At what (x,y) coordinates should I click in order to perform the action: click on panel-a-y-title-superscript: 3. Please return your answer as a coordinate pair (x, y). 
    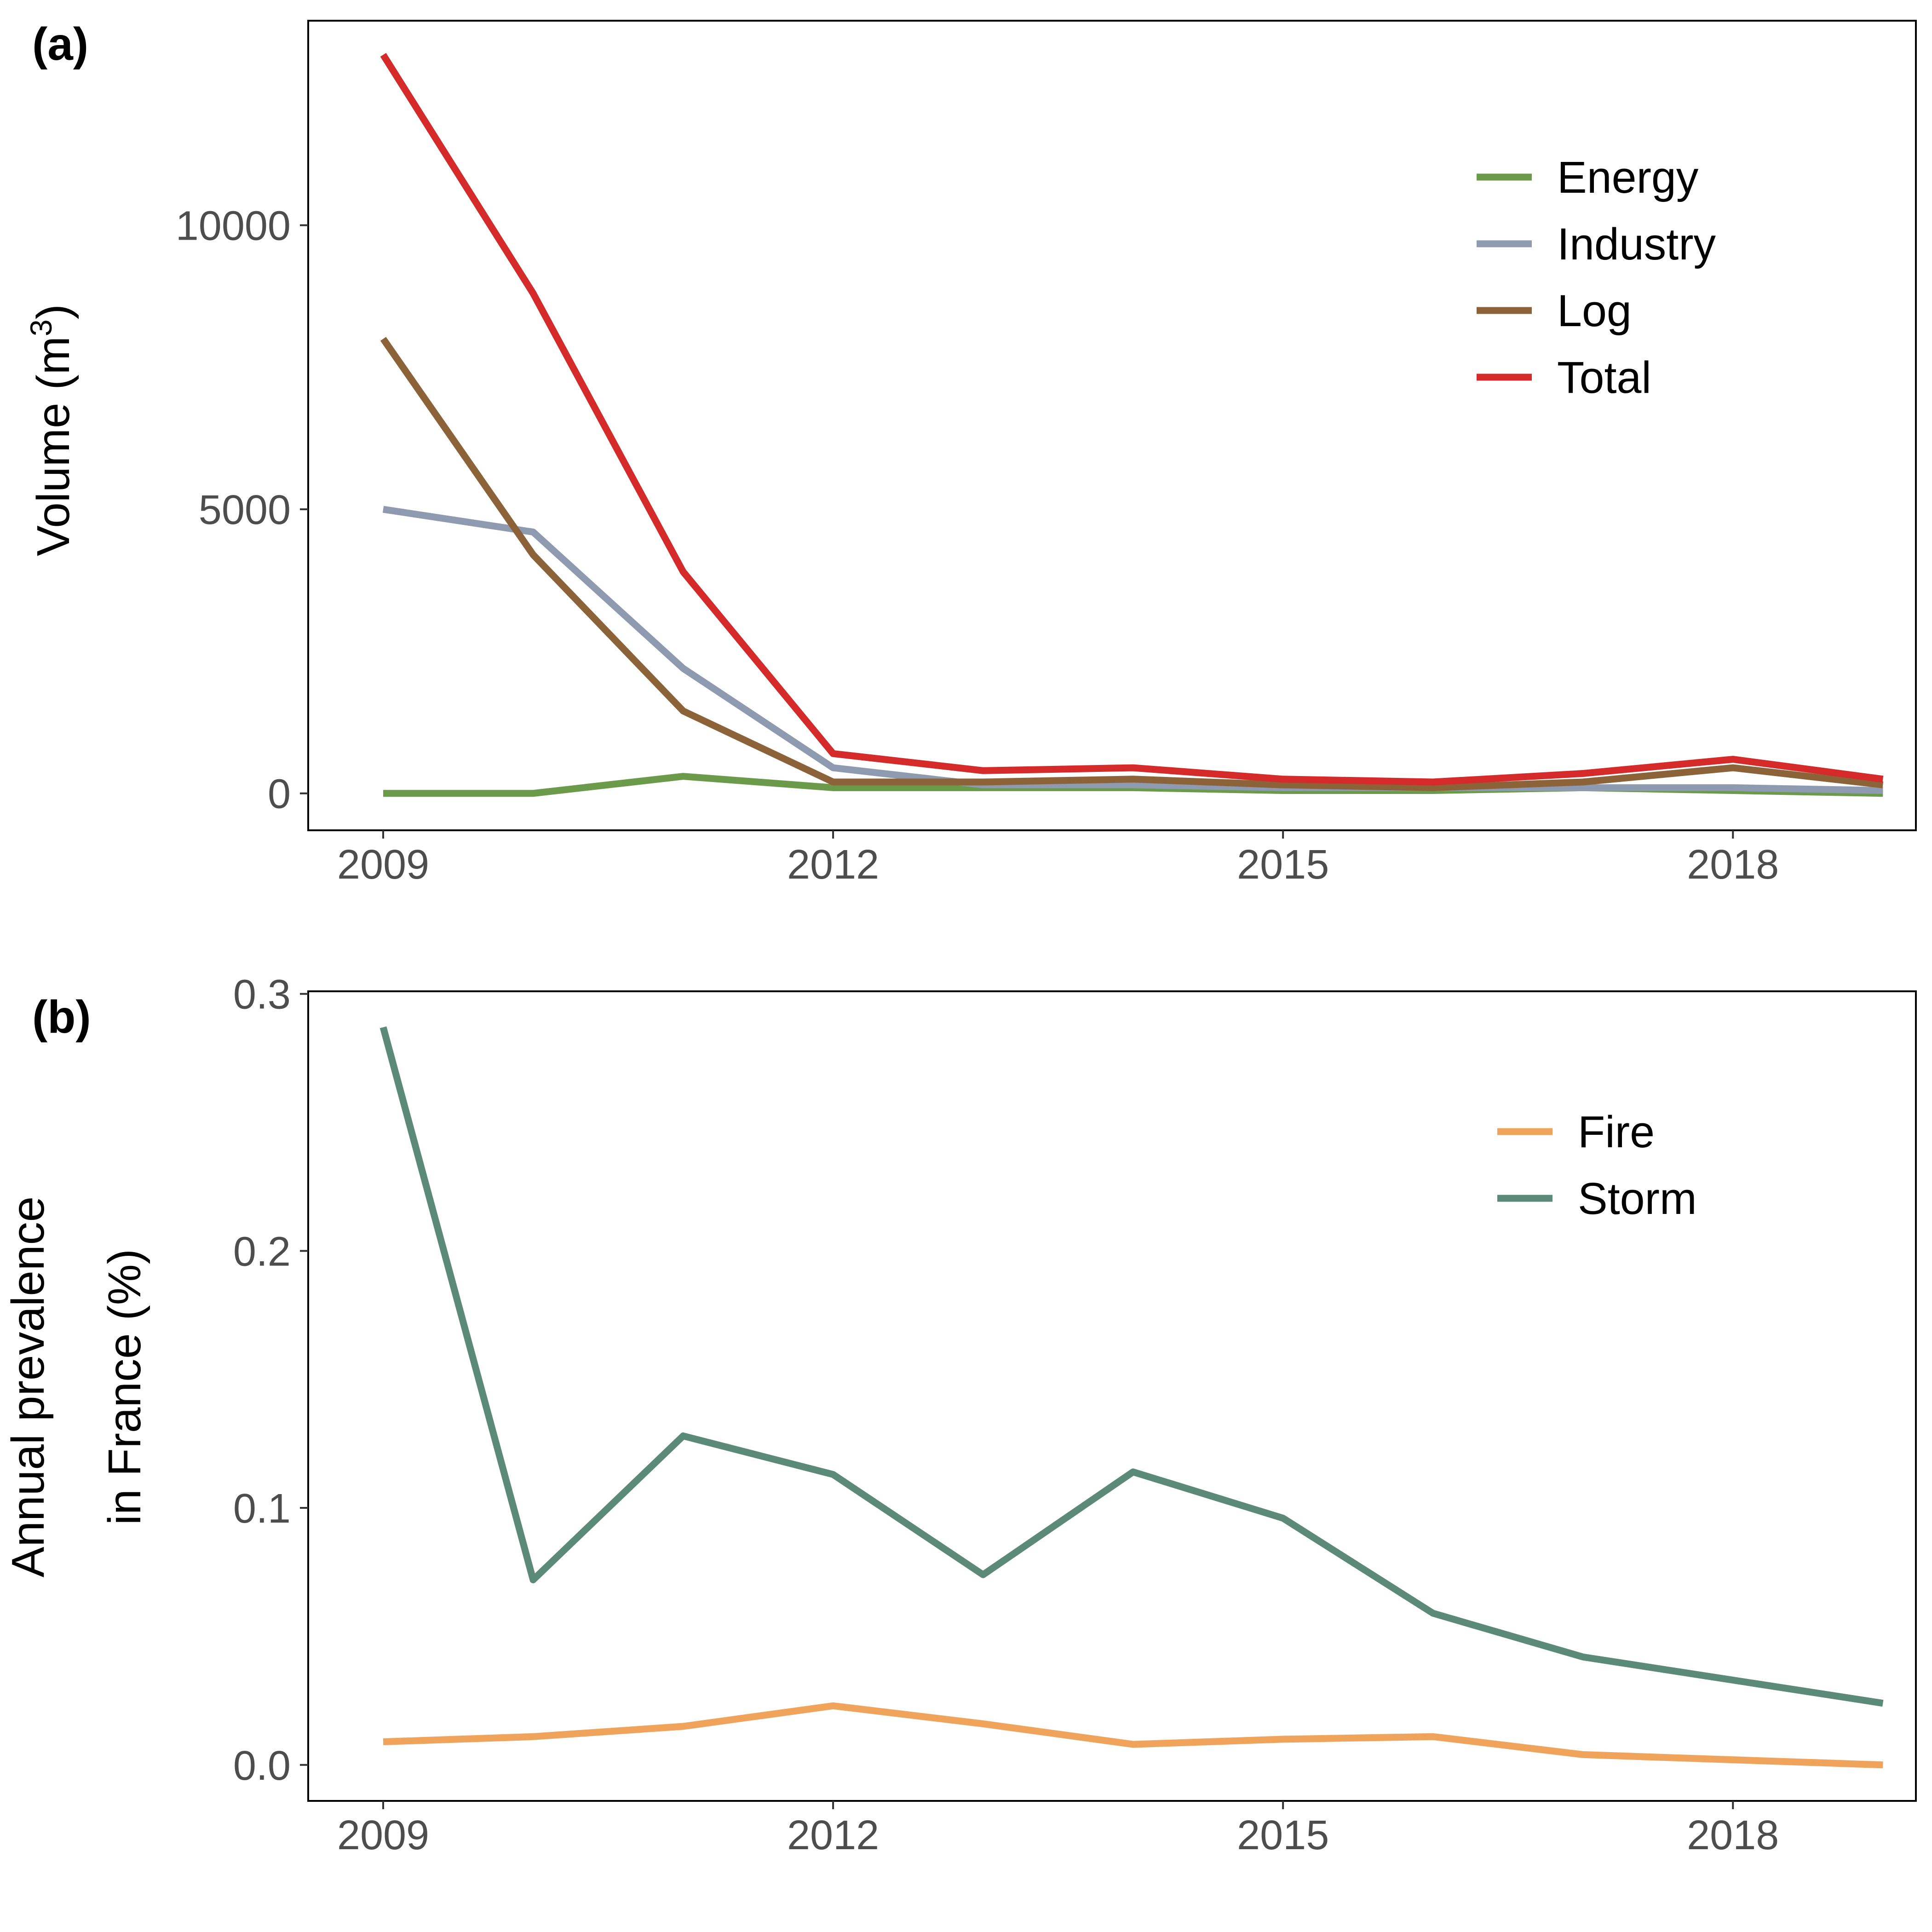
    Looking at the image, I should click on (41, 327).